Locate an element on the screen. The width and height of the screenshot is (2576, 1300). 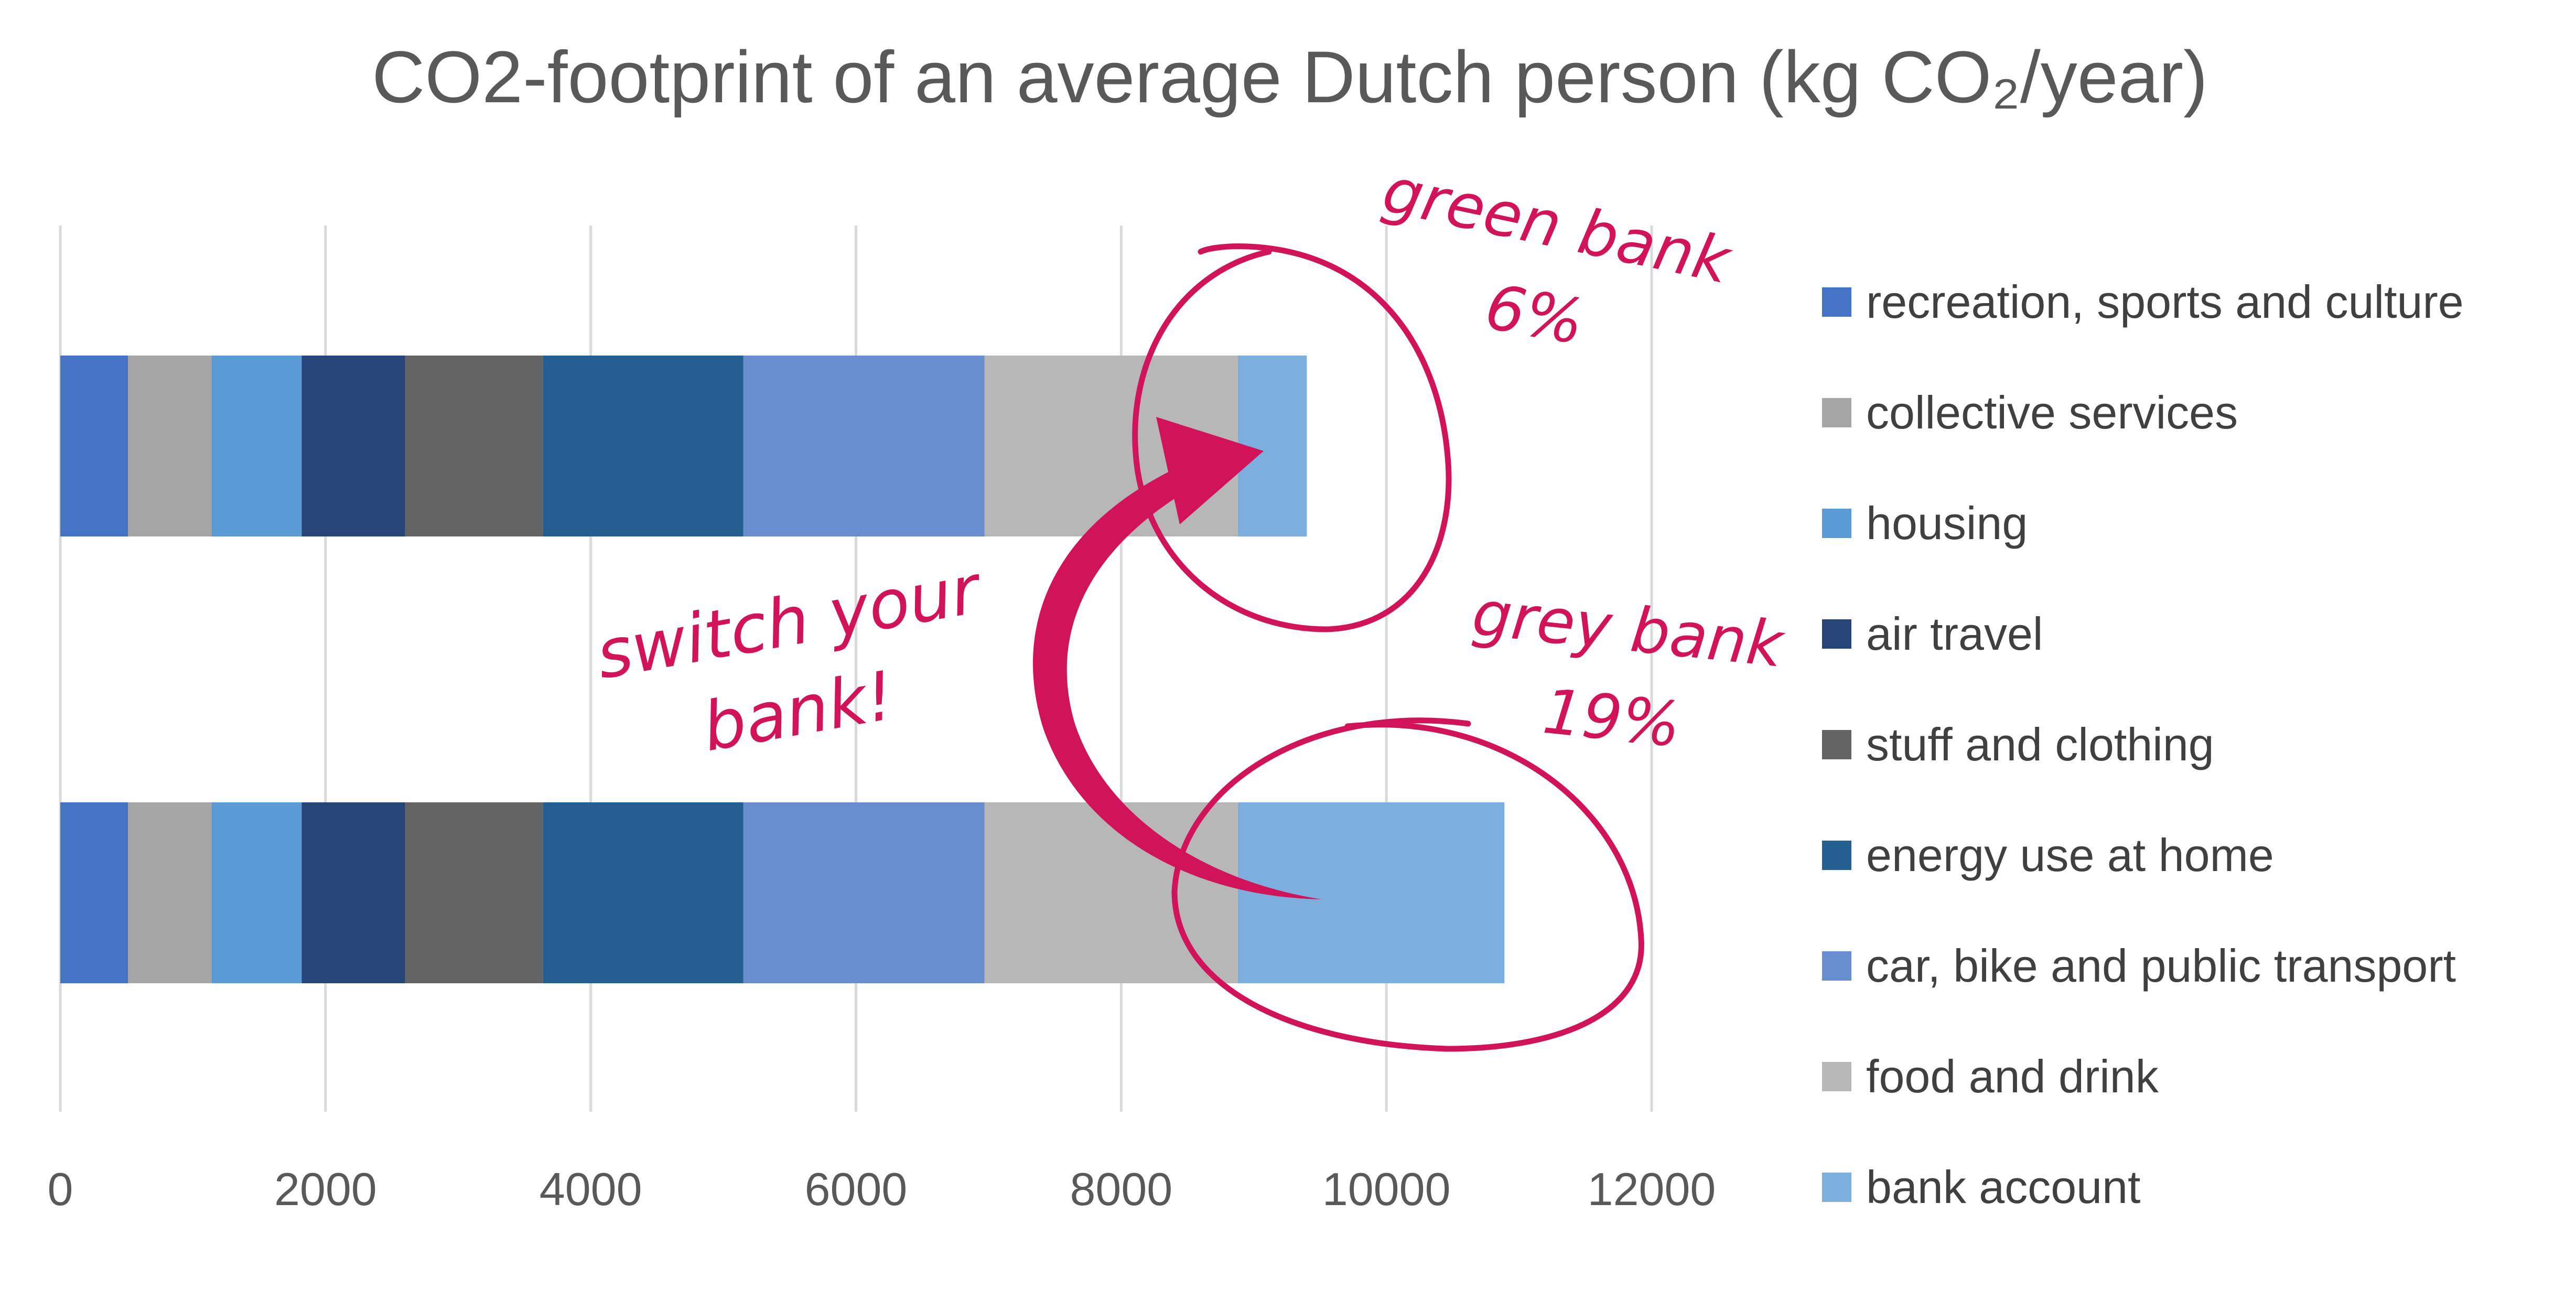
green-bank-label: green bank is located at coordinates (1558, 226).